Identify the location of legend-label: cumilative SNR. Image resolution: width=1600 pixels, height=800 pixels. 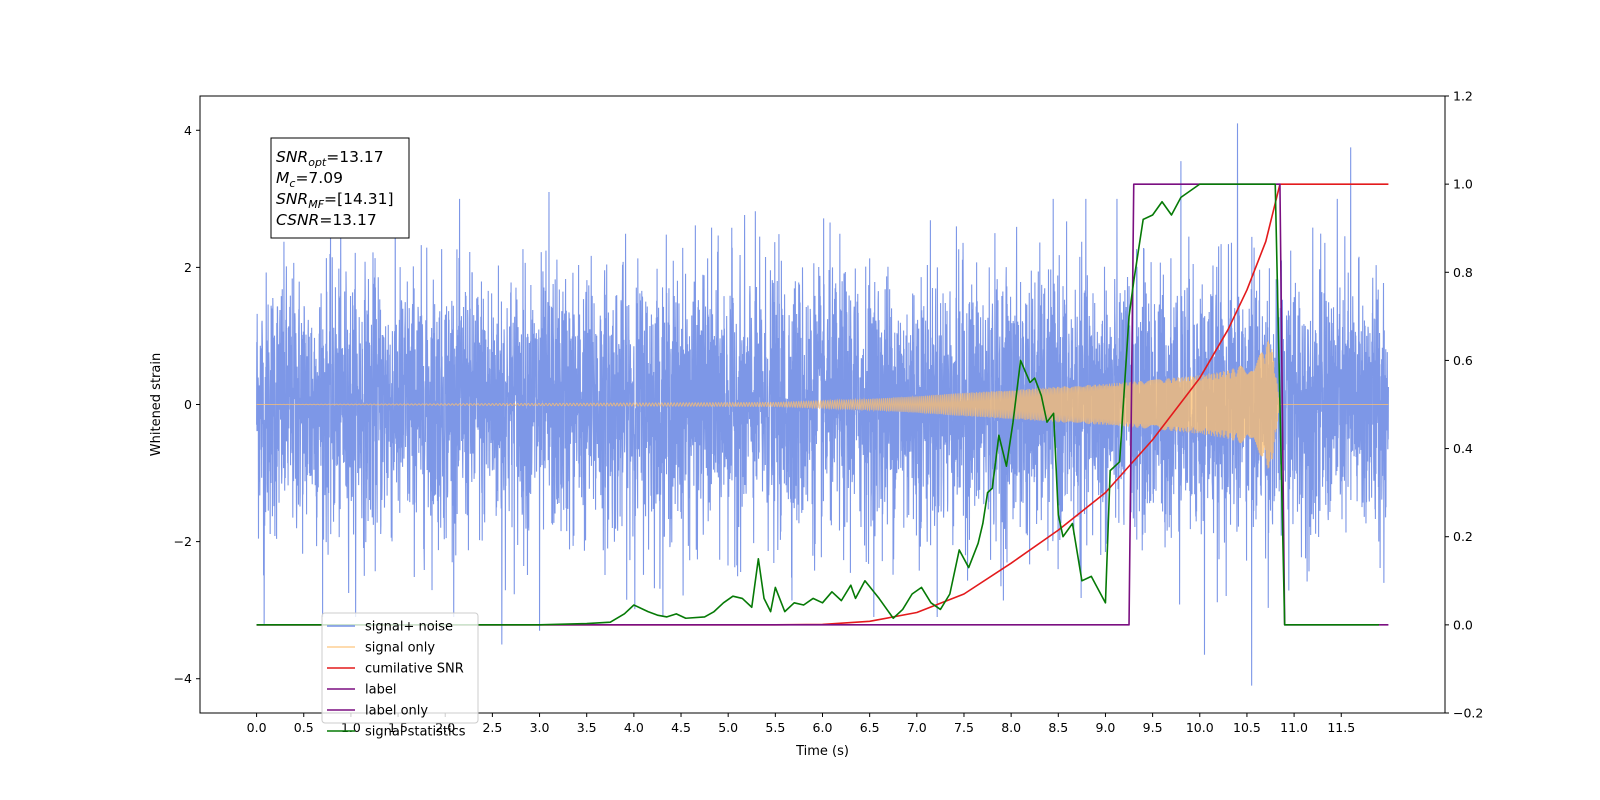
(414, 669).